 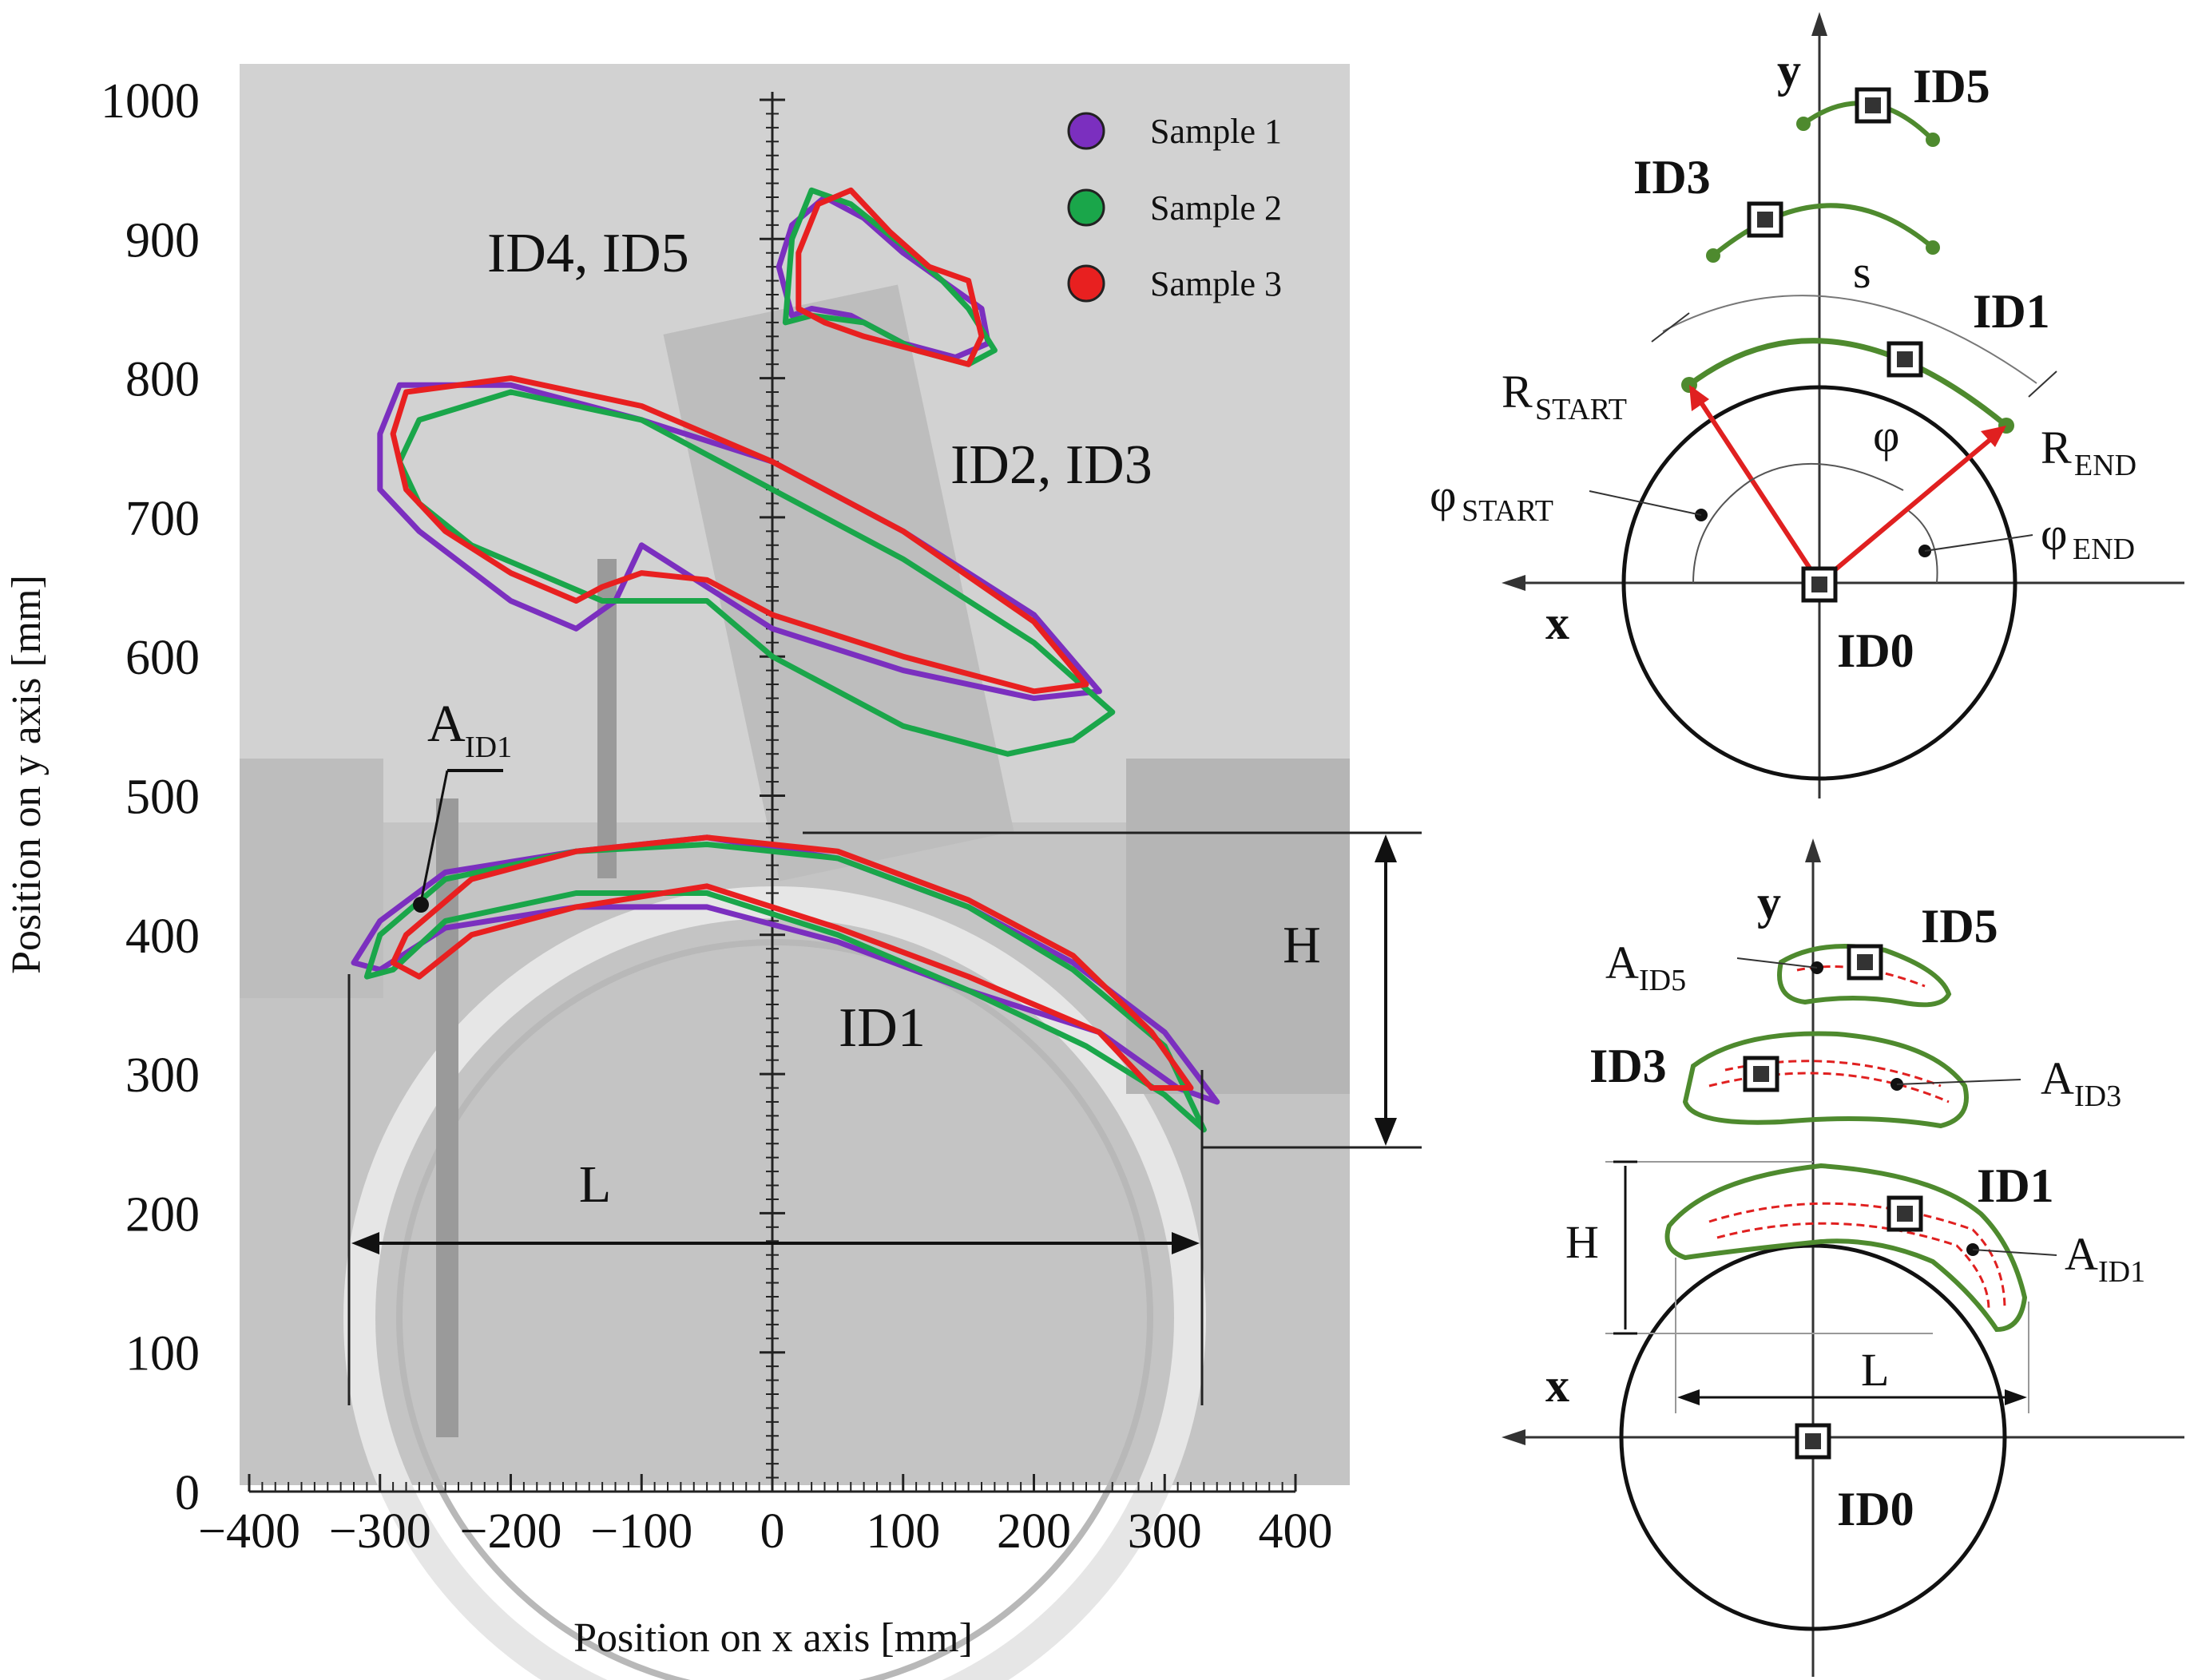 What do you see at coordinates (162, 798) in the screenshot?
I see `y-tick-label: 500` at bounding box center [162, 798].